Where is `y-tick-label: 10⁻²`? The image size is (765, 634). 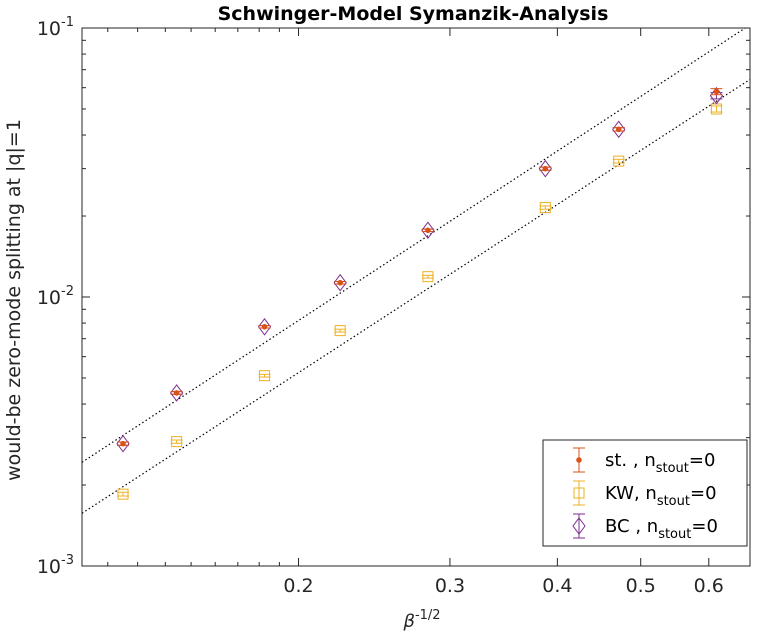
y-tick-label: 10⁻² is located at coordinates (55, 296).